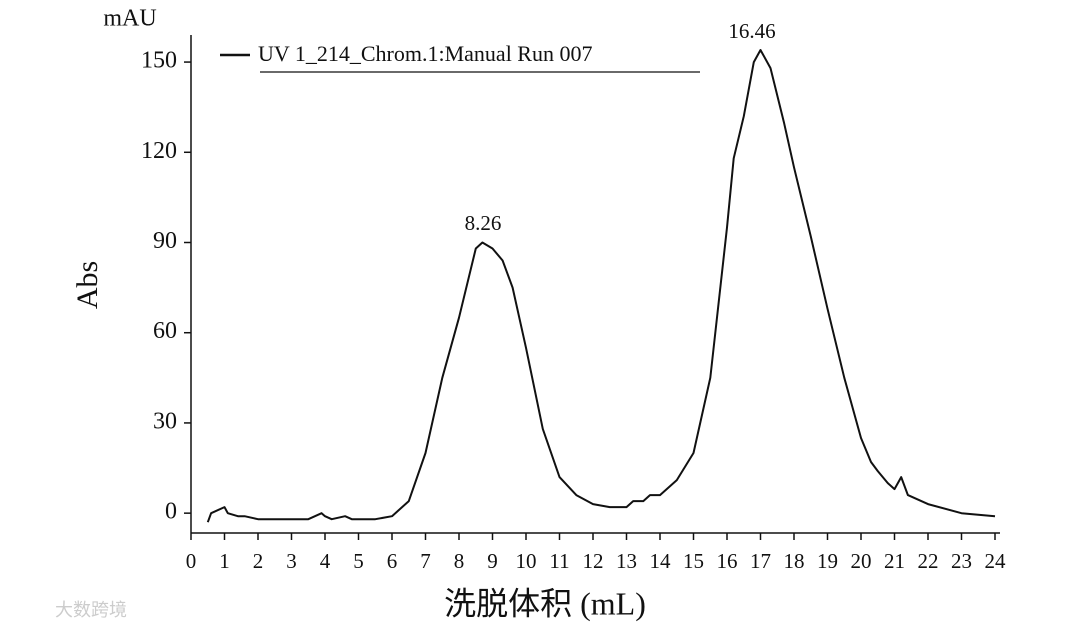 The image size is (1080, 635). I want to click on x-tick-label: 16, so click(727, 561).